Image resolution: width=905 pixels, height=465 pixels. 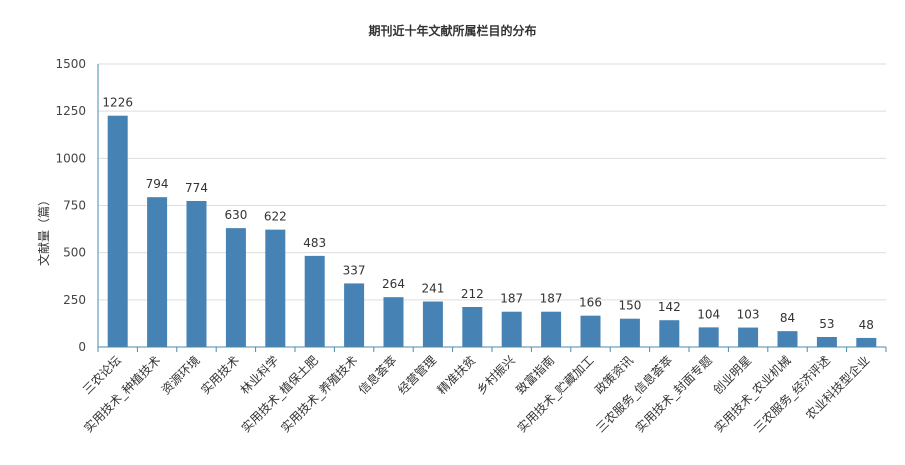 I want to click on bar-value-label: 774, so click(x=196, y=188).